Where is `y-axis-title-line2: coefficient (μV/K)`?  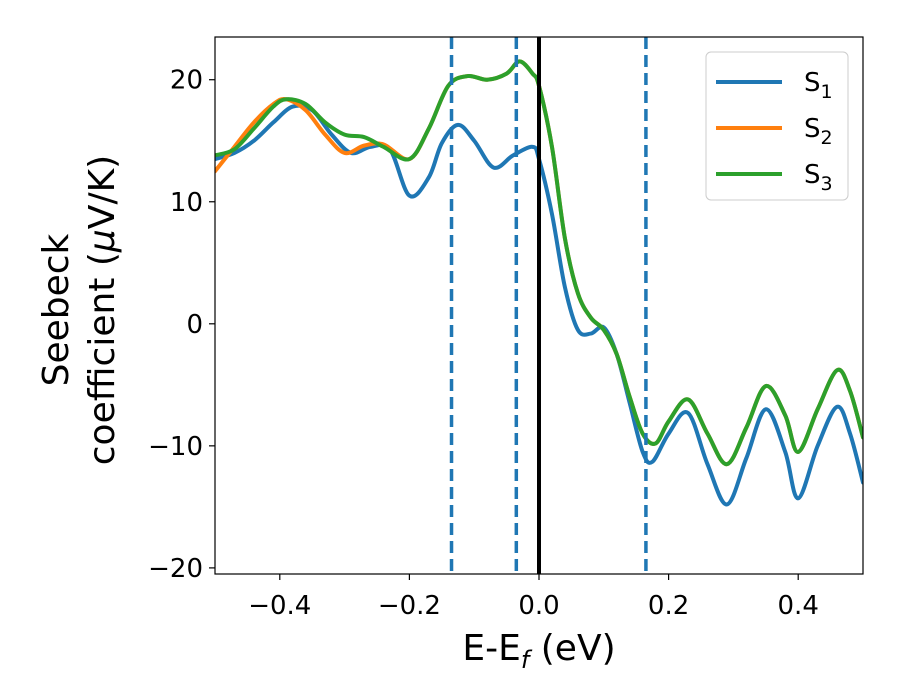
y-axis-title-line2: coefficient (μV/K) is located at coordinates (102, 310).